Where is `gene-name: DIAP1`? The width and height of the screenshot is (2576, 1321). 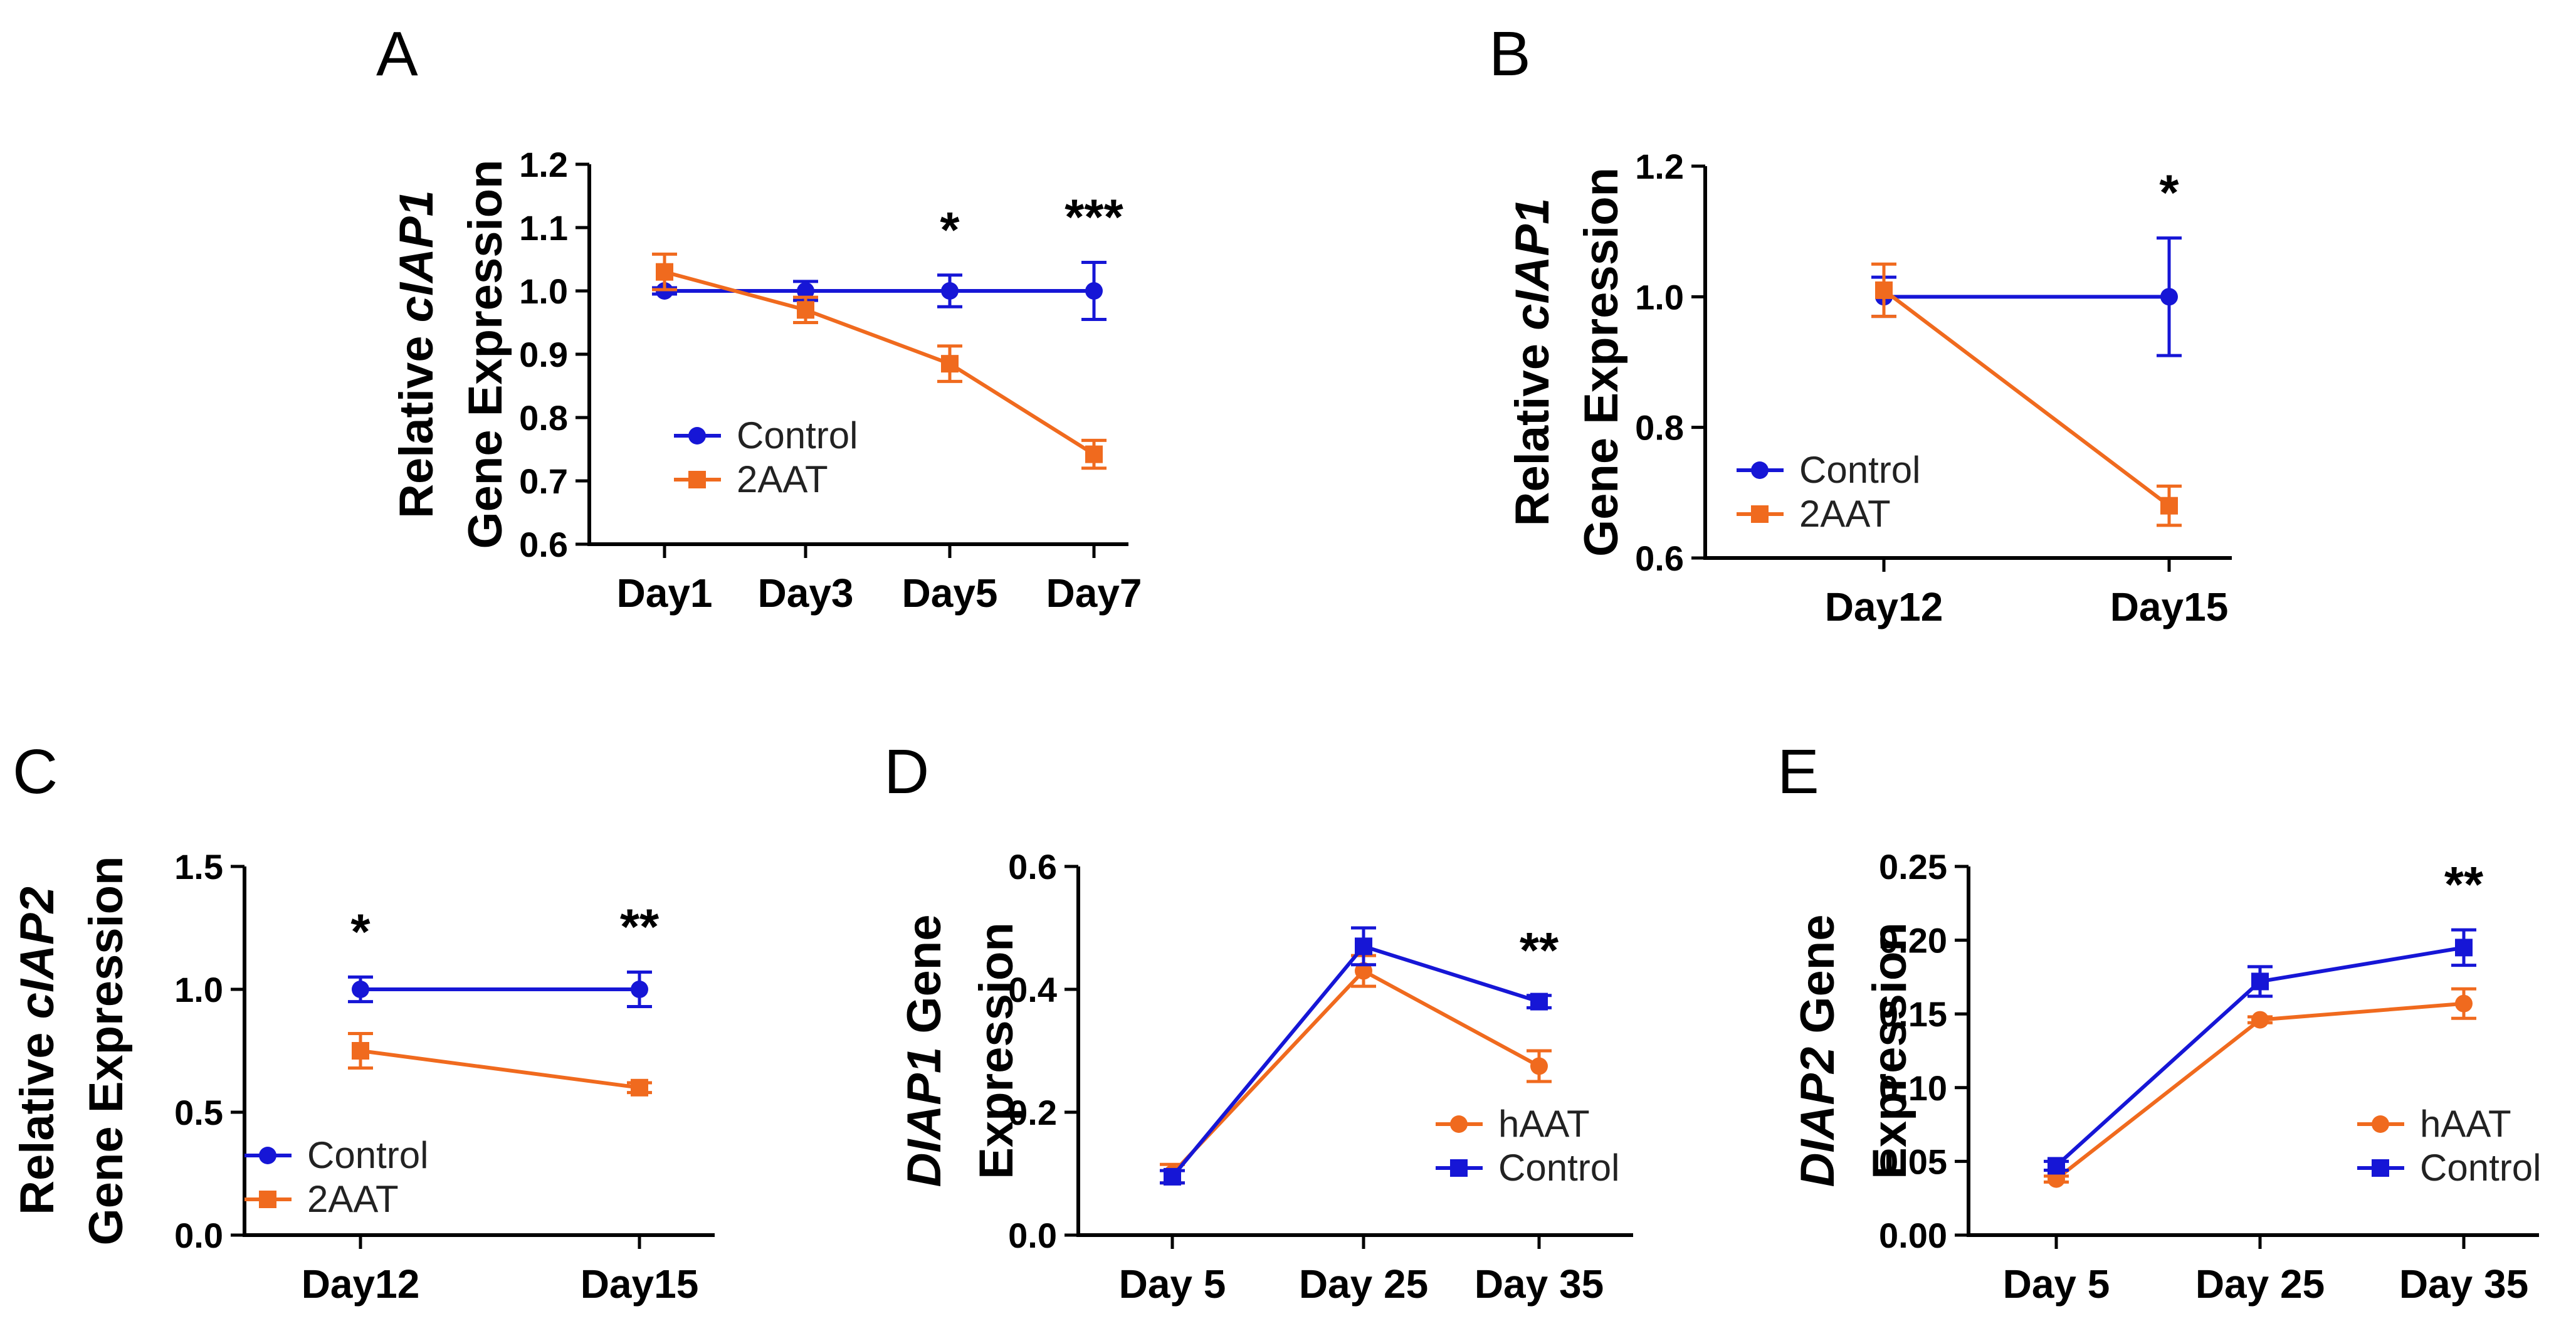
gene-name: DIAP1 is located at coordinates (924, 1117).